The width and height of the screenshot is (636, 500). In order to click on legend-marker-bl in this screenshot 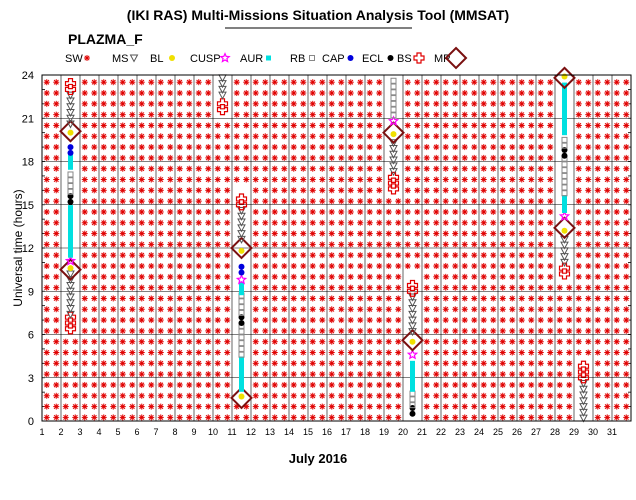, I will do `click(172, 58)`.